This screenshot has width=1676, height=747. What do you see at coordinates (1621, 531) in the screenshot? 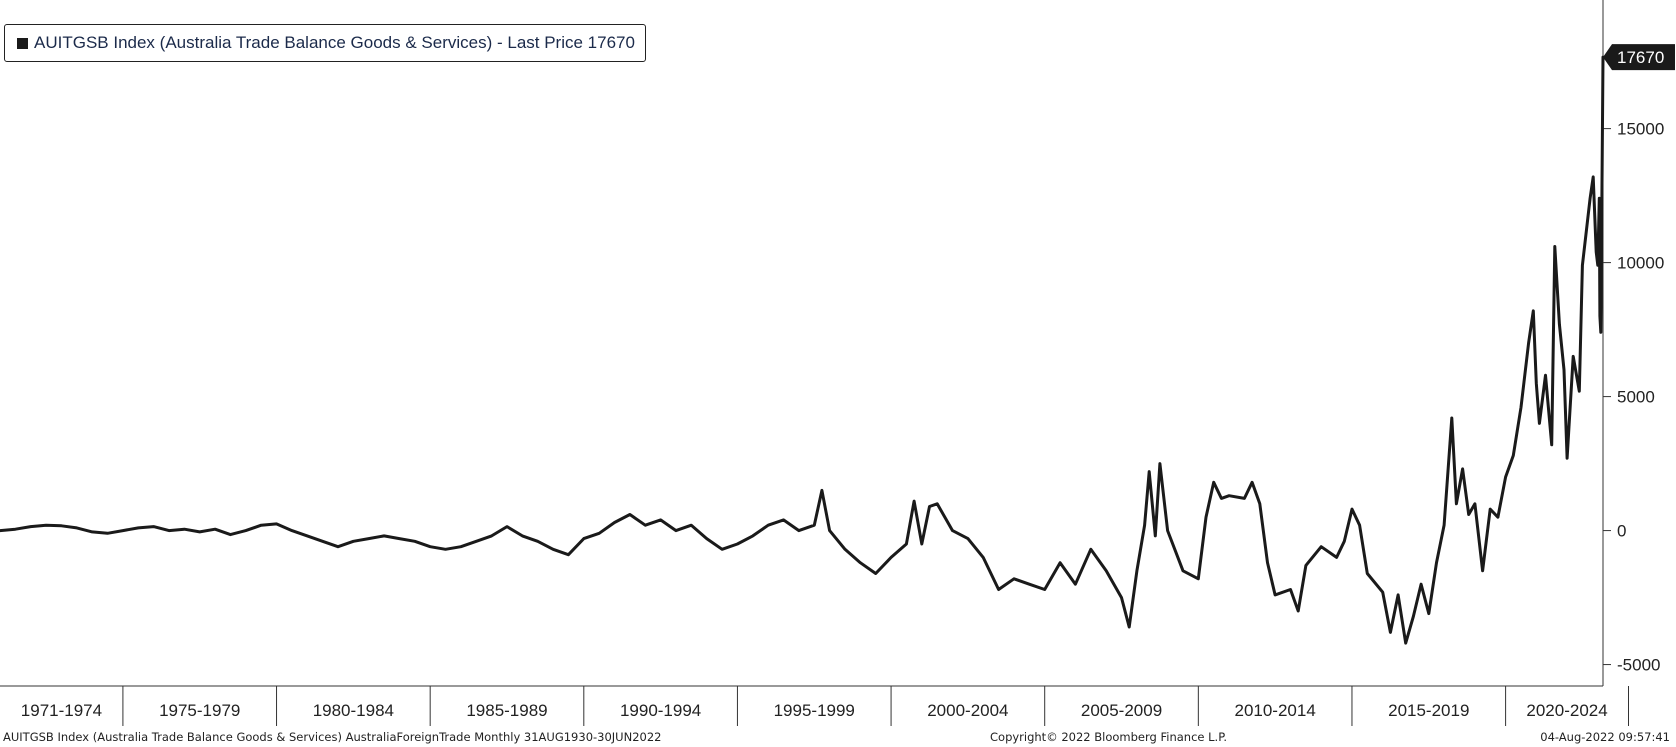
I see `y-tick-label: 0` at bounding box center [1621, 531].